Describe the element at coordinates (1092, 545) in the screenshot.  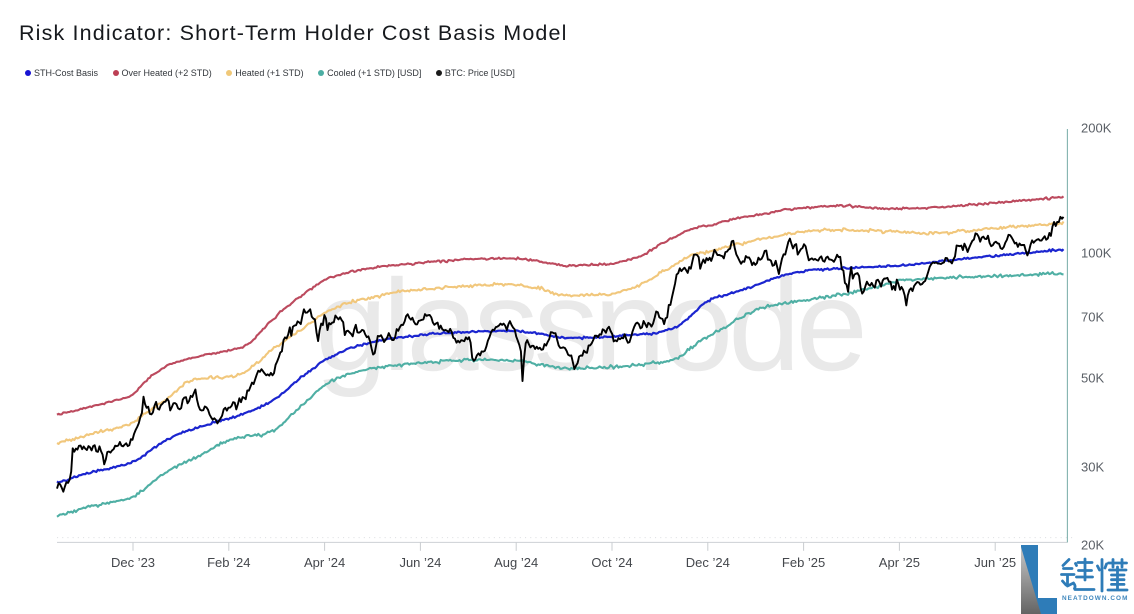
I see `svg-text: 20K` at that location.